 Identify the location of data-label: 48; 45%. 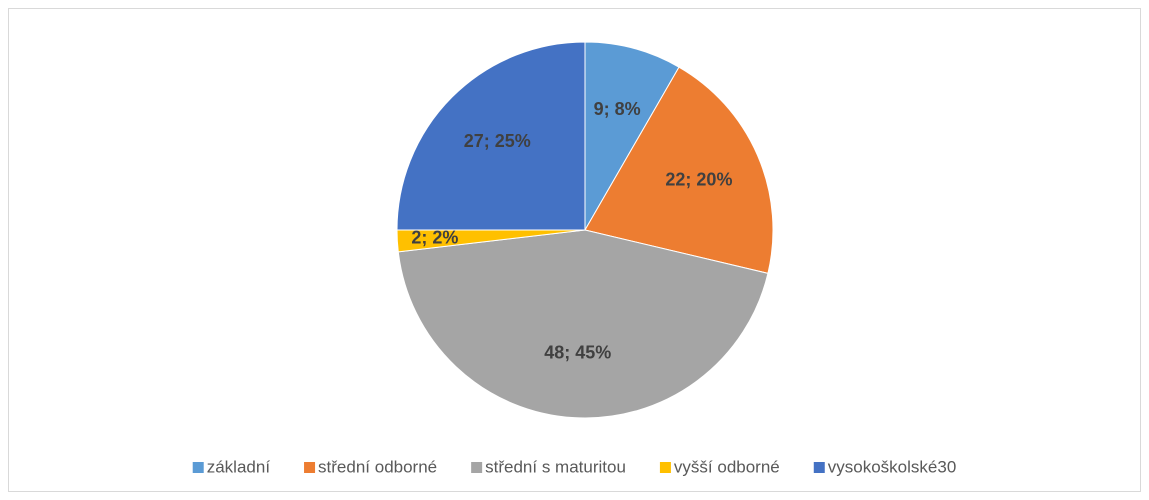
(577, 353).